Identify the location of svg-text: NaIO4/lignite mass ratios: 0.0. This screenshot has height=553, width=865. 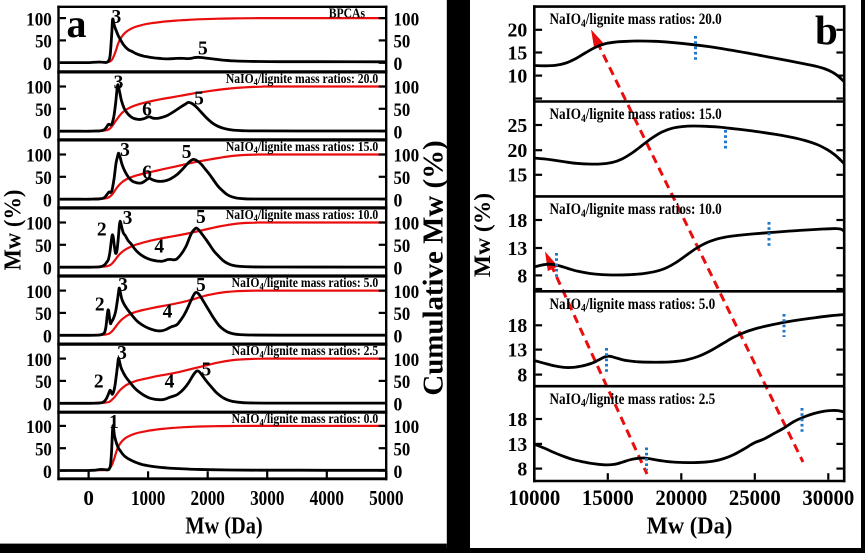
(305, 419).